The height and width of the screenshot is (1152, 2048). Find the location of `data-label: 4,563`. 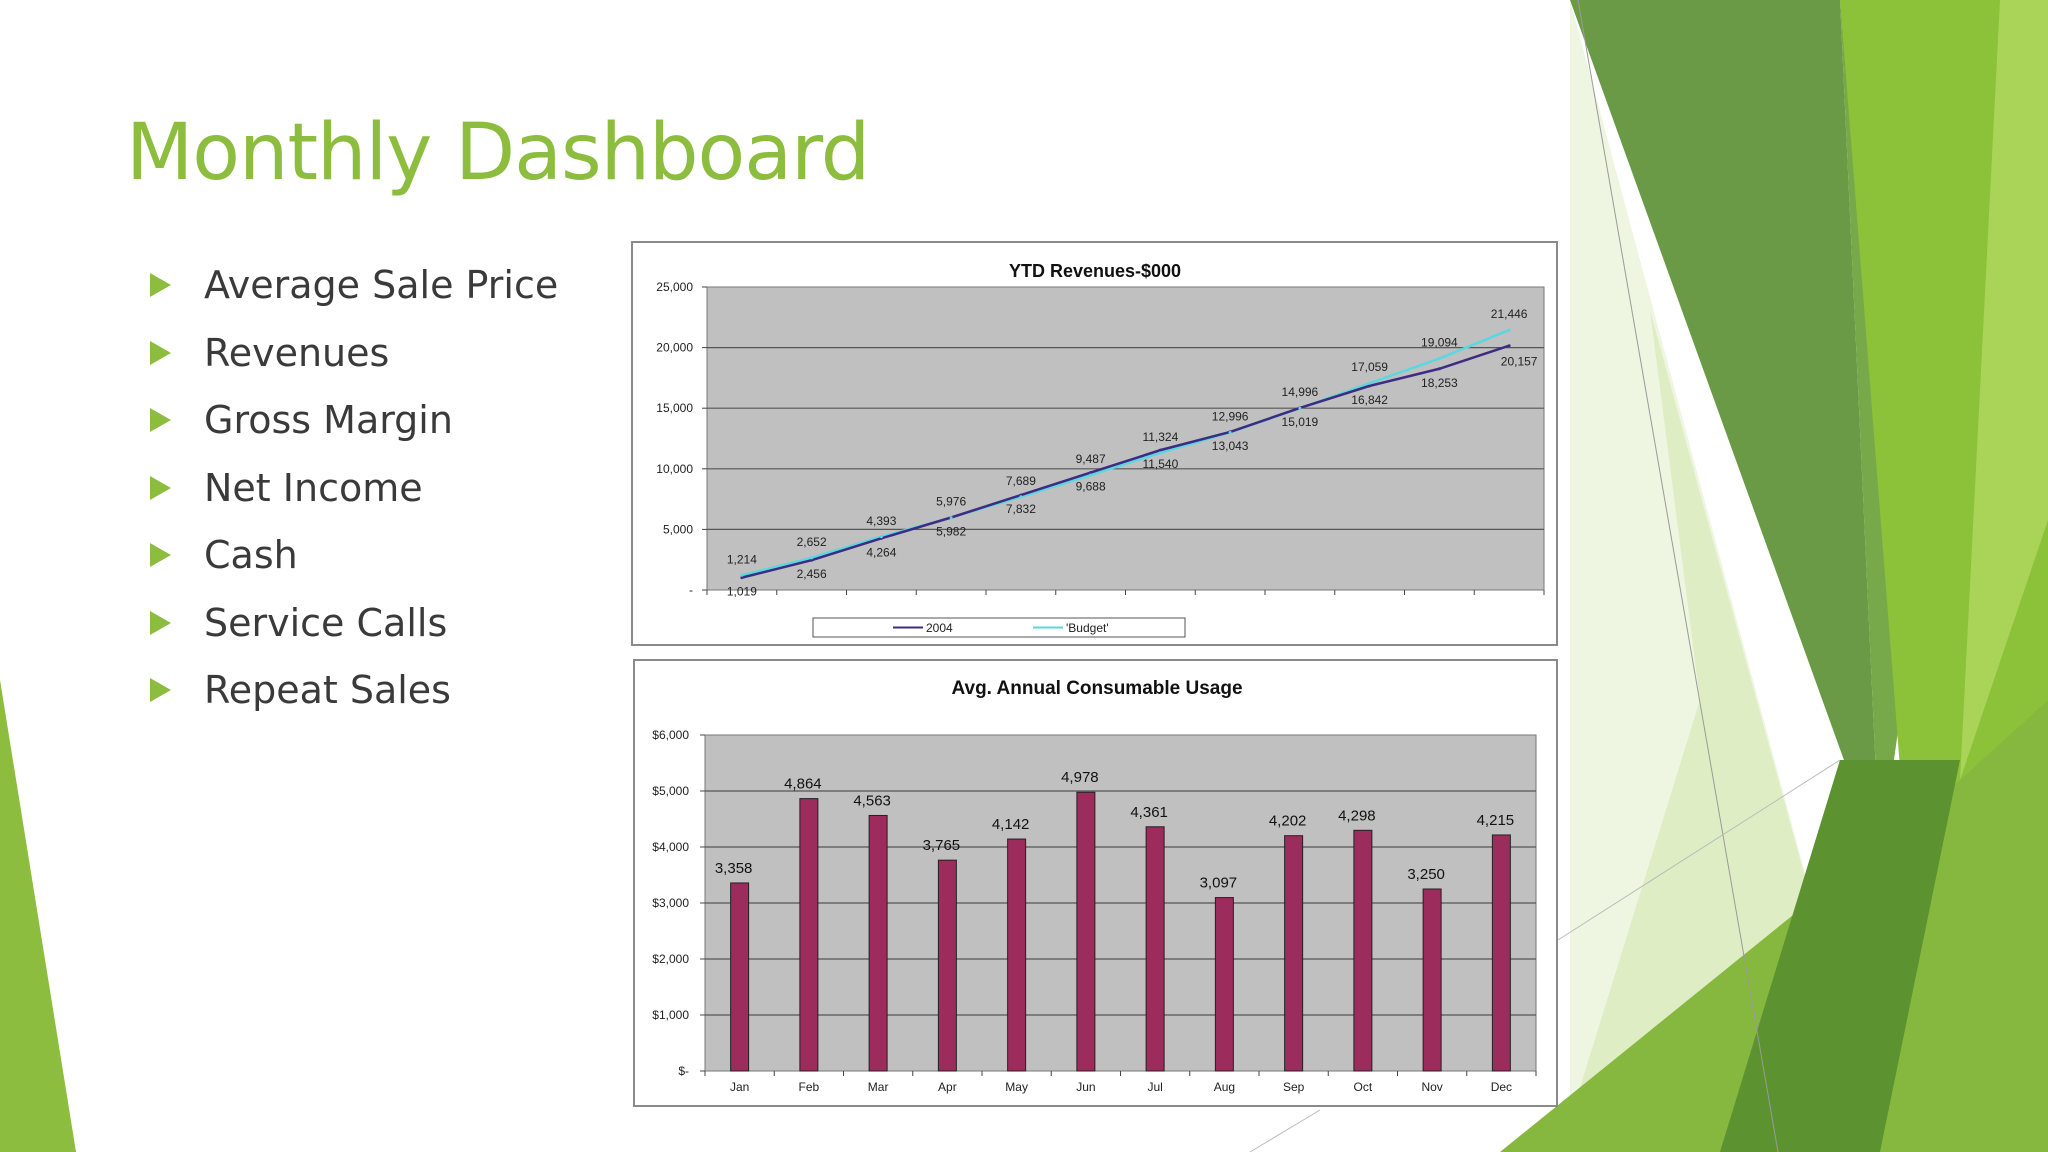

data-label: 4,563 is located at coordinates (872, 800).